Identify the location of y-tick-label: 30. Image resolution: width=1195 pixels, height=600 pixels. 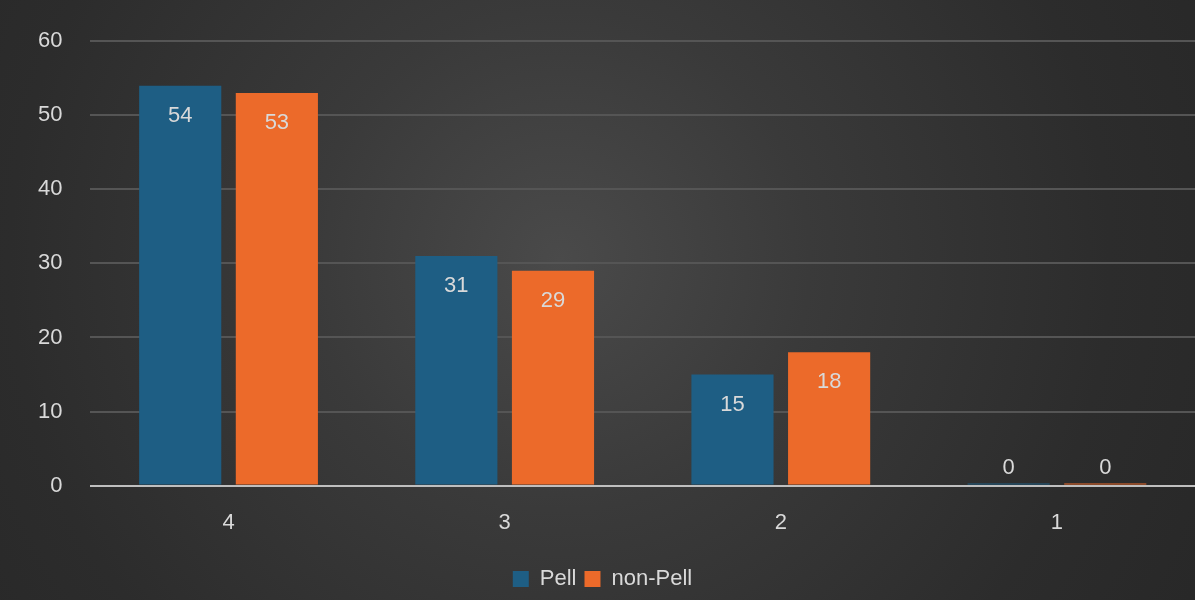
(50, 262).